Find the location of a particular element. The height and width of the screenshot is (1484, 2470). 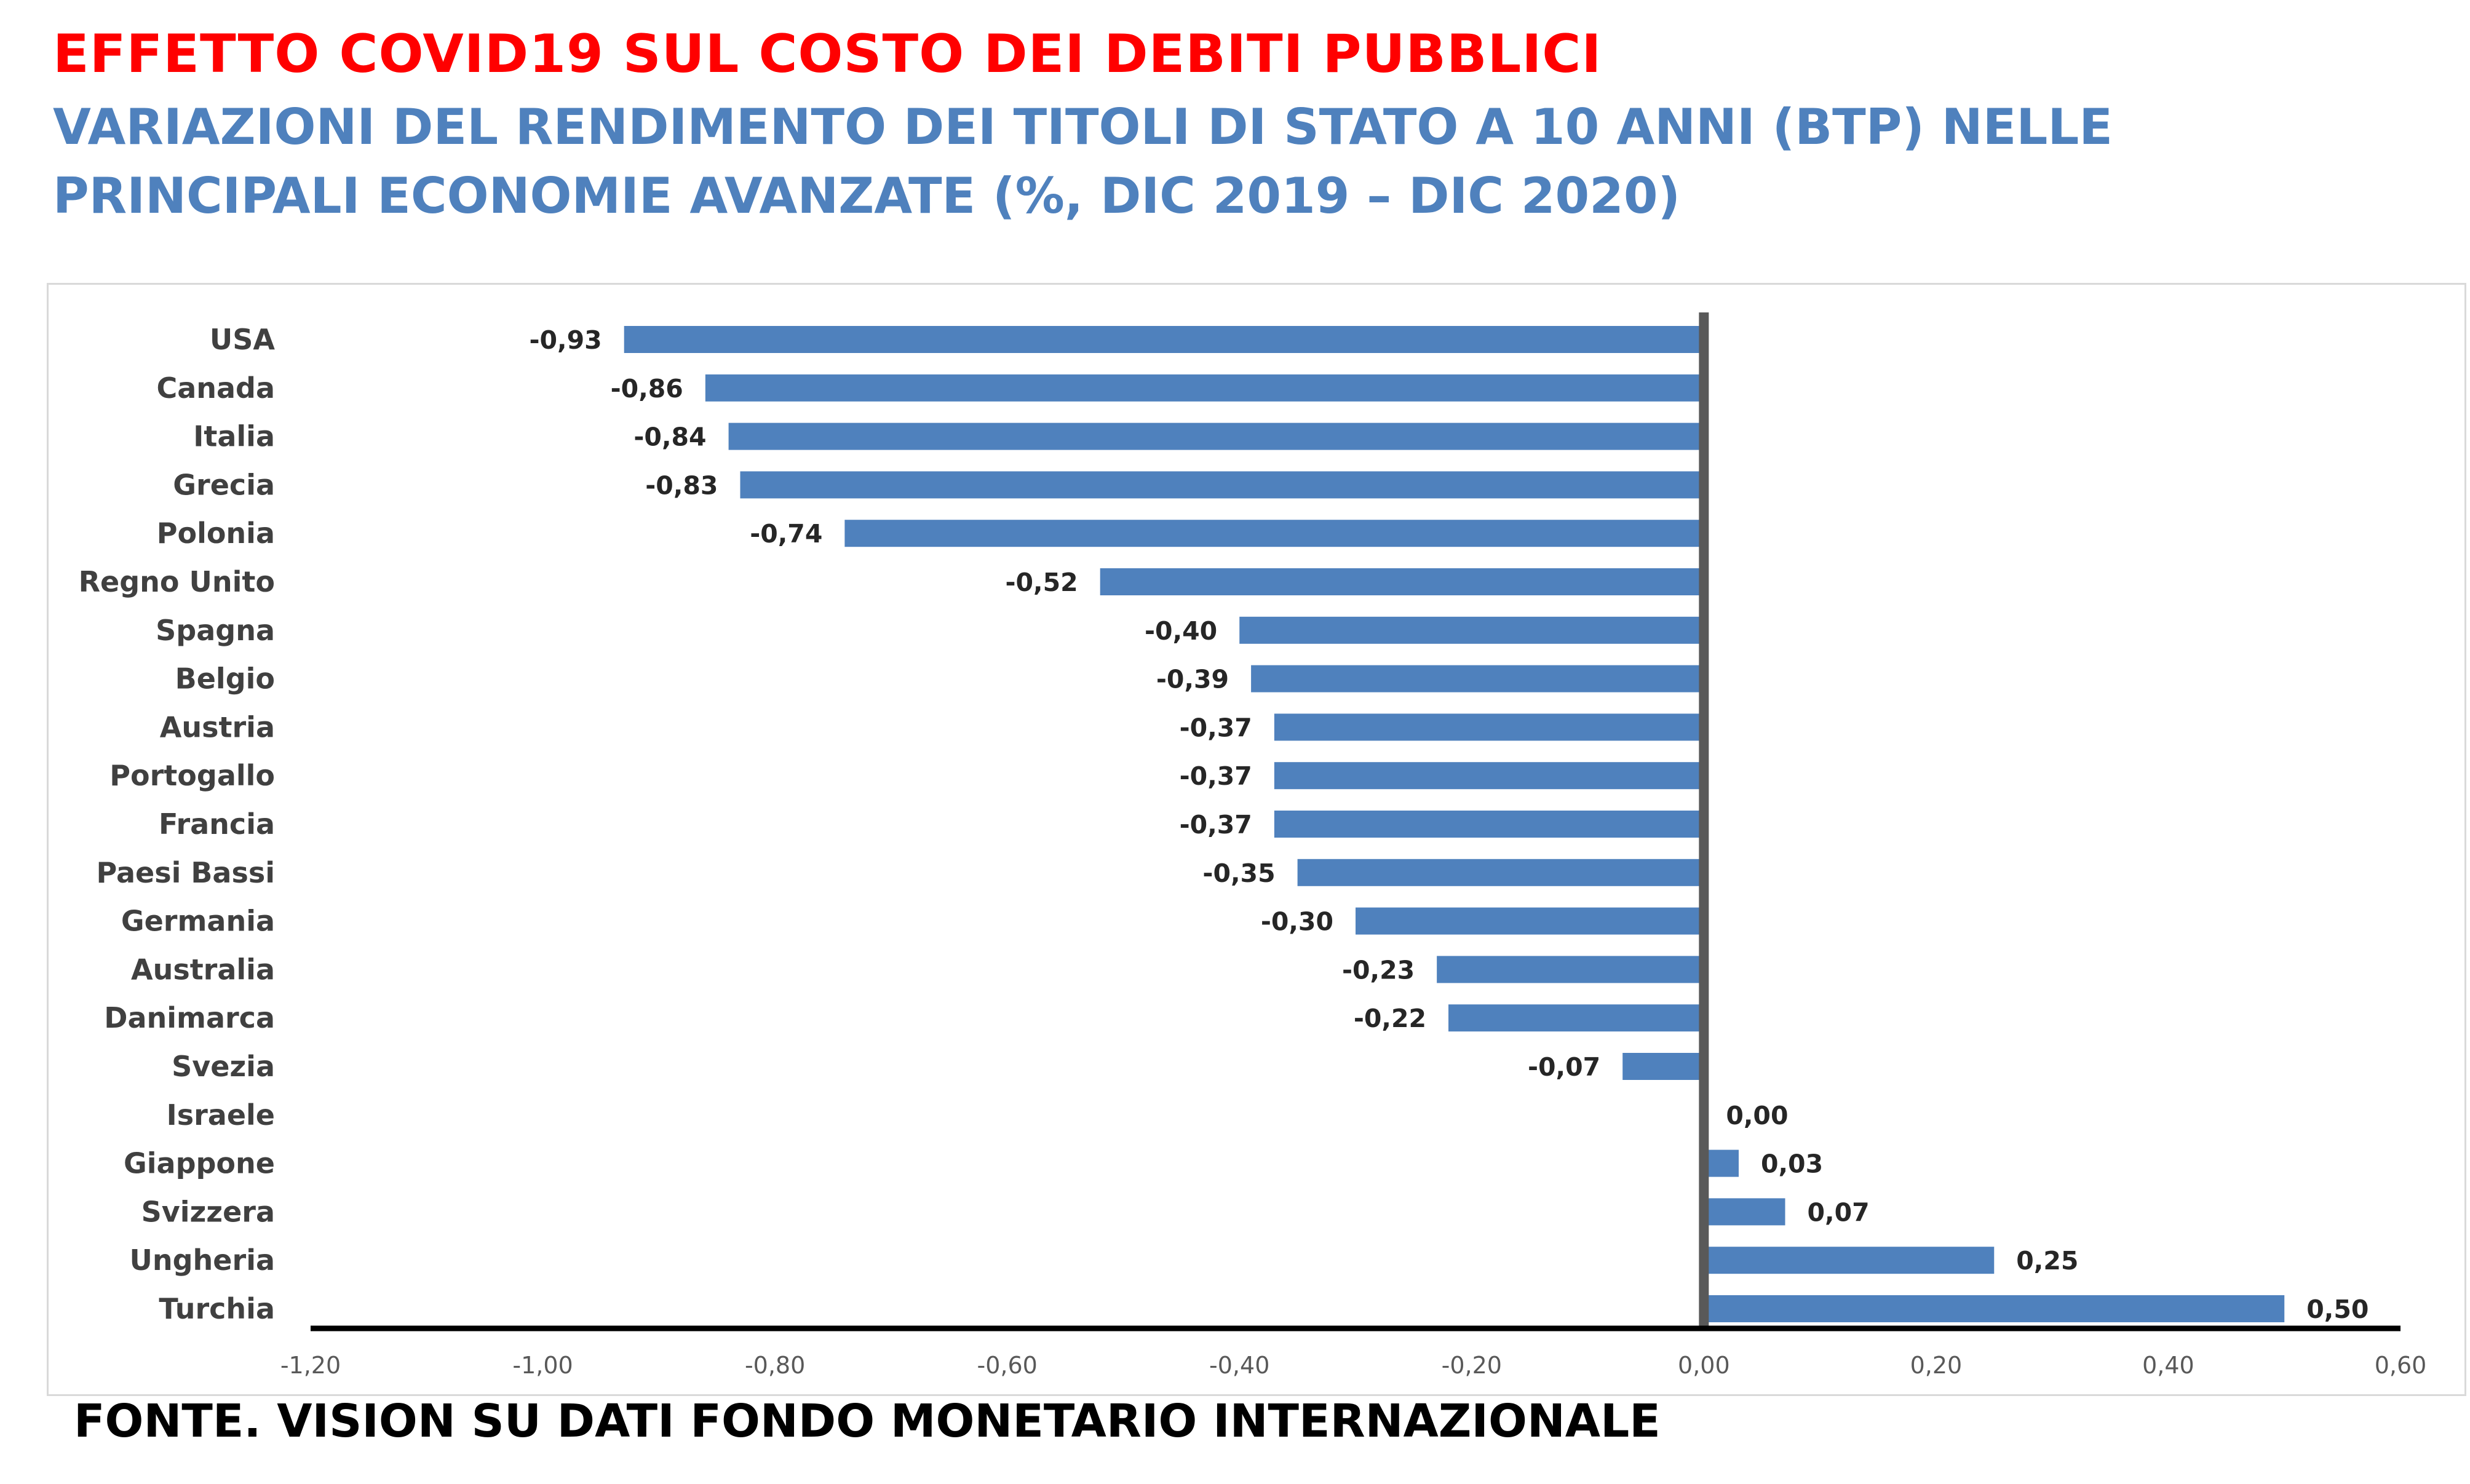

data-label: 0,07 is located at coordinates (1838, 1212).